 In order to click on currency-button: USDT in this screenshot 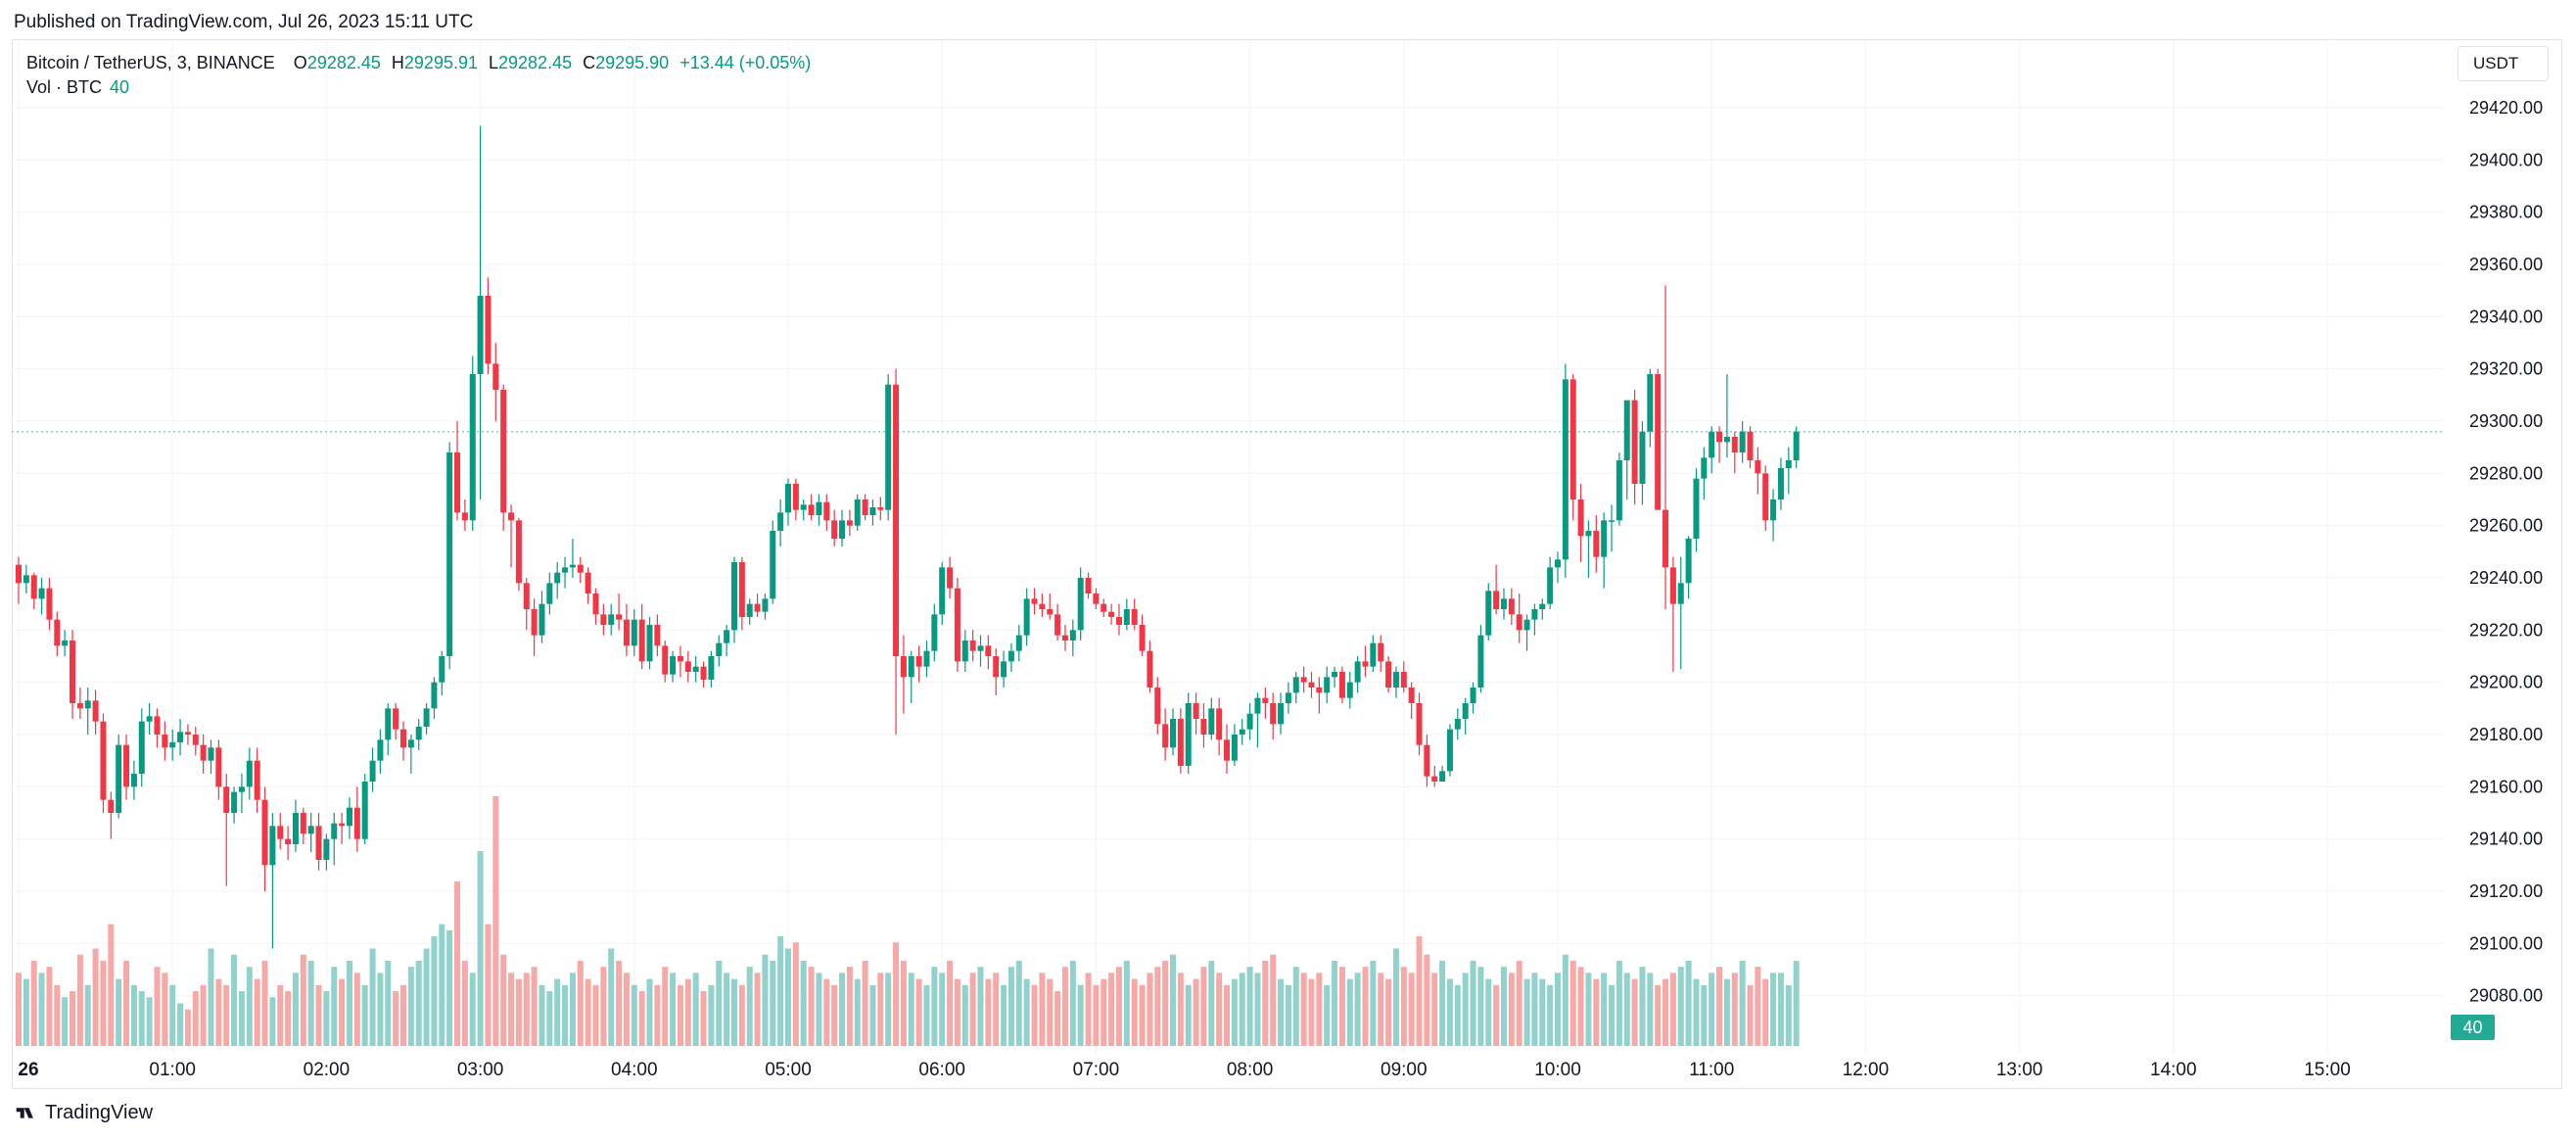, I will do `click(2504, 63)`.